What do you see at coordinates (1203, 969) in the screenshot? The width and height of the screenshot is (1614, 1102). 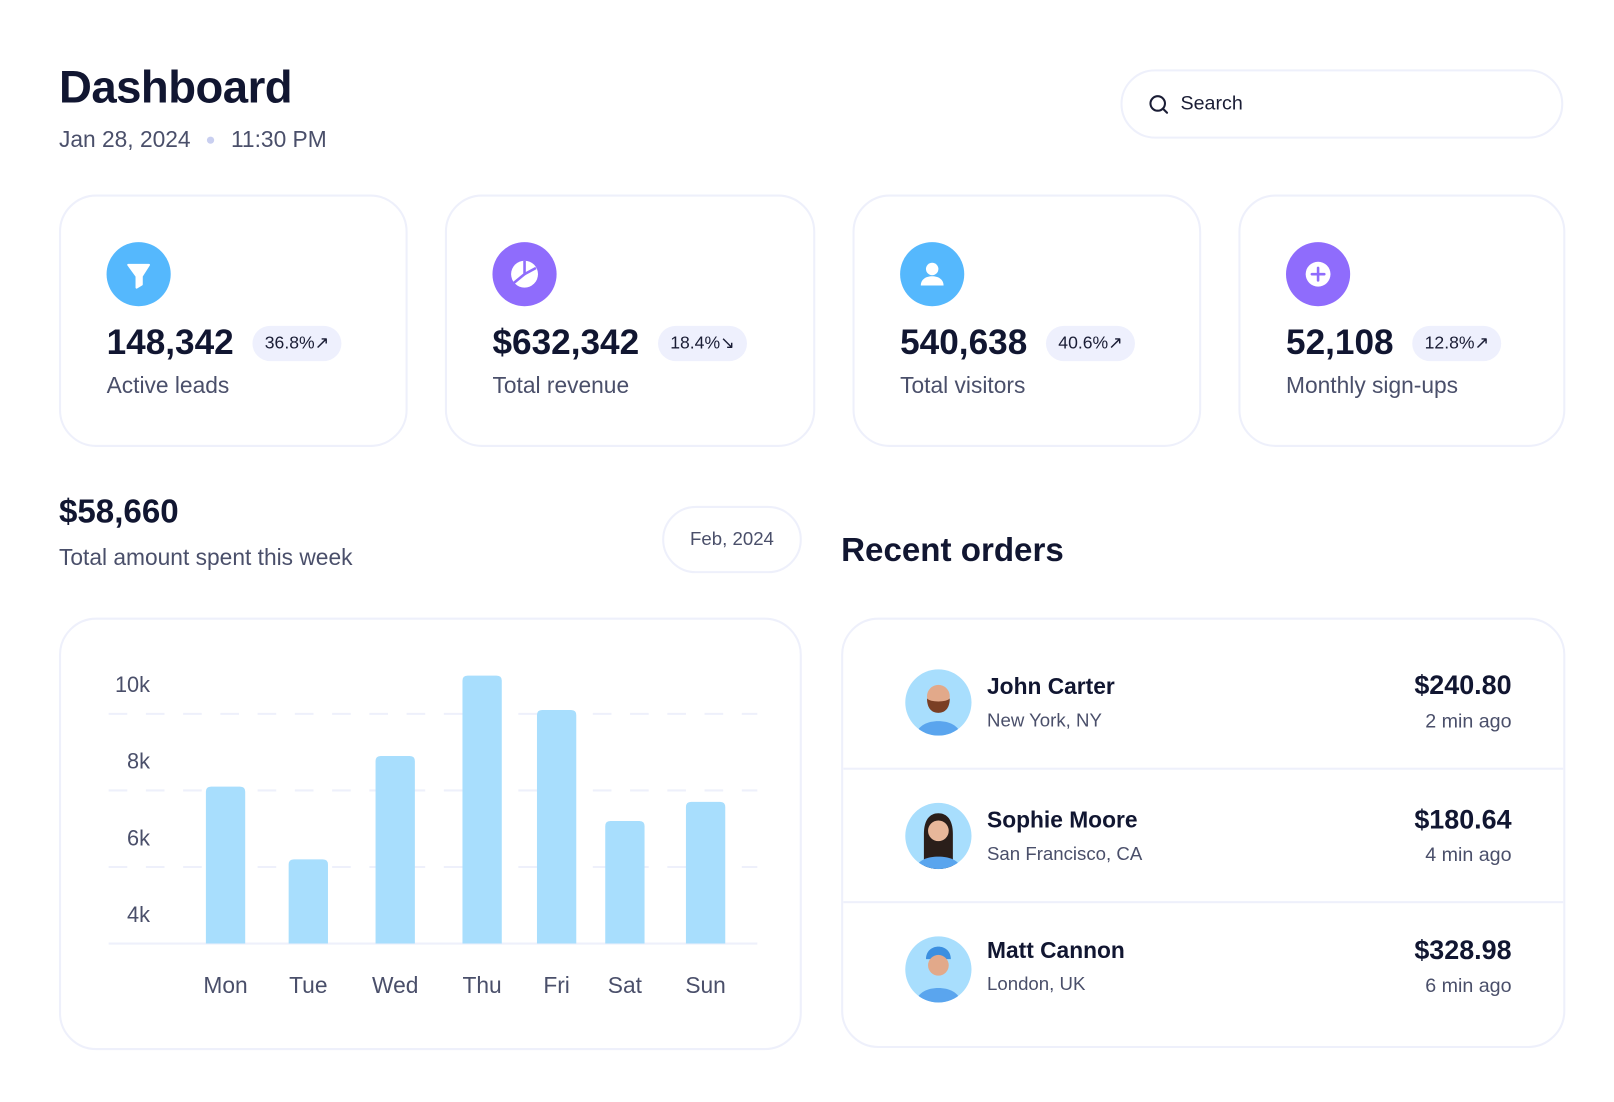 I see `order-row: Matt Cannon London, UK $328.98 6 min ago` at bounding box center [1203, 969].